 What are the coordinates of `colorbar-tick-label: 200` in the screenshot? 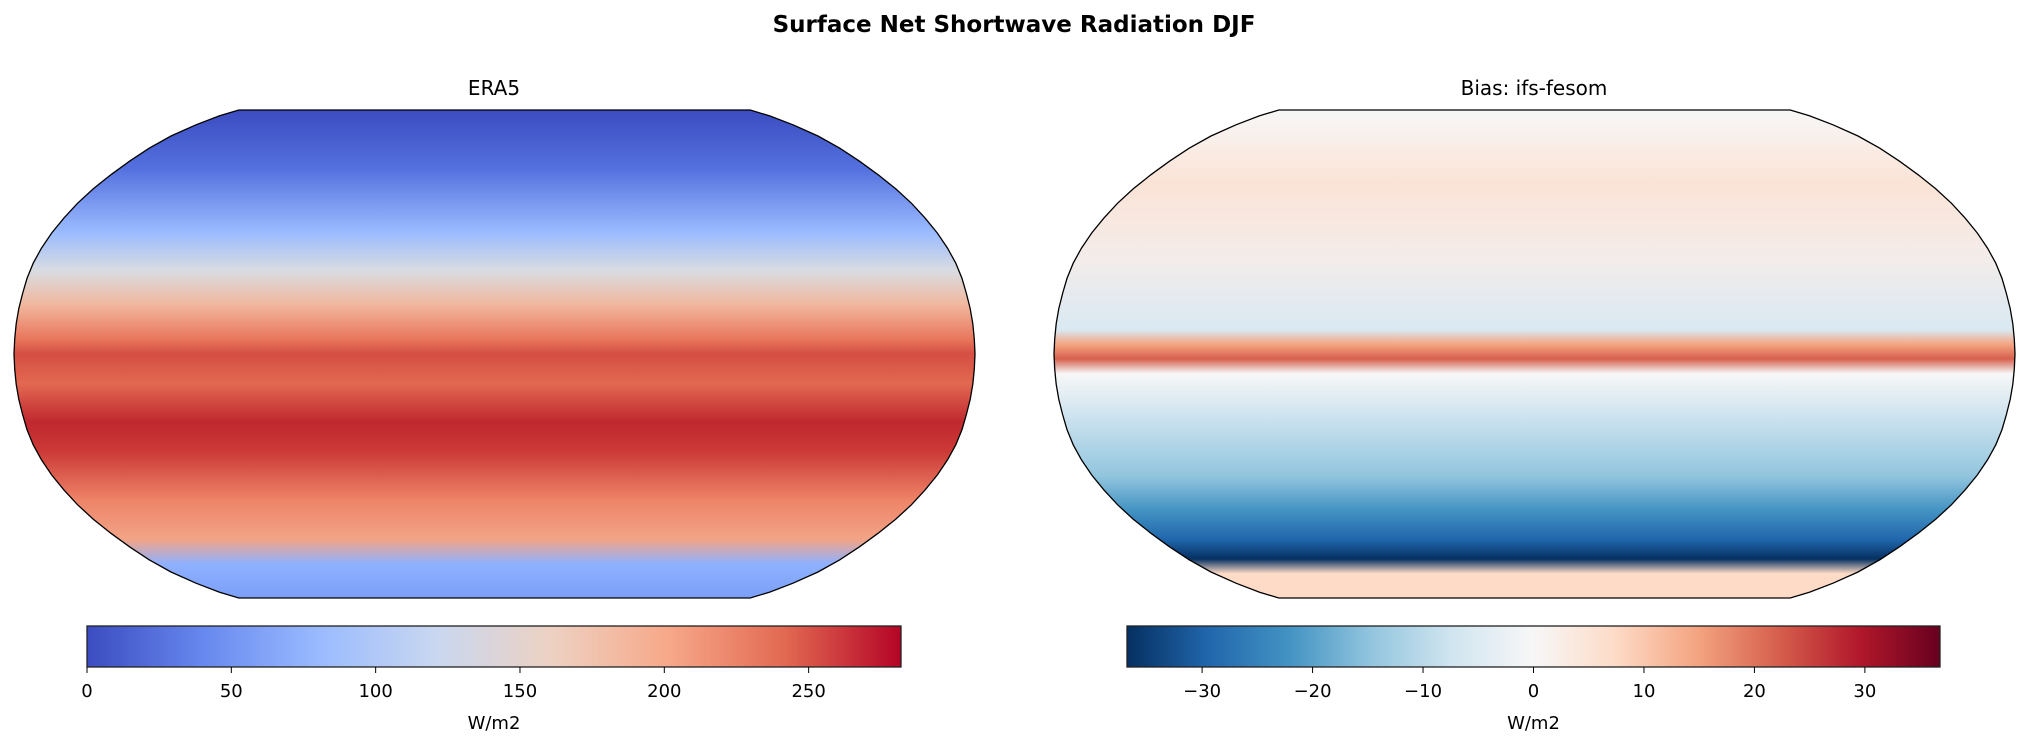 It's located at (664, 691).